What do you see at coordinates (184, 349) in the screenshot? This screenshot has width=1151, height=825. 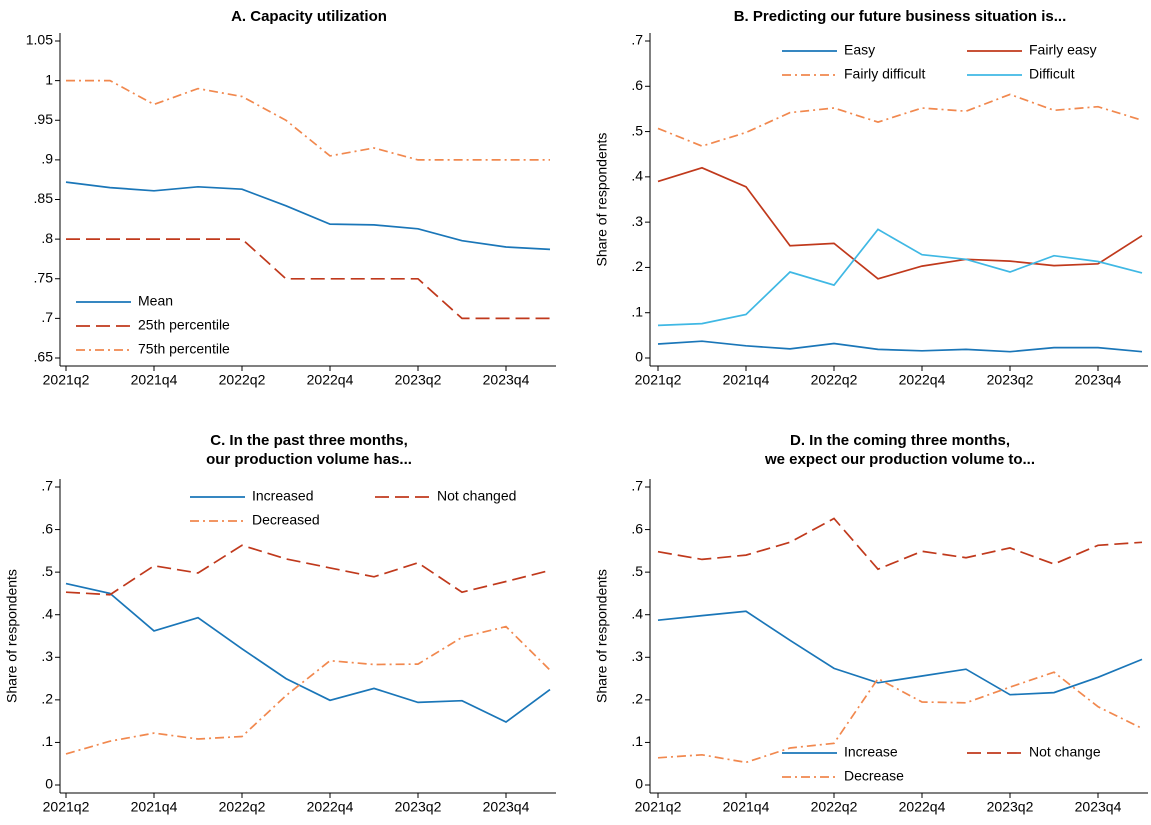 I see `legend-label: 75th percentile` at bounding box center [184, 349].